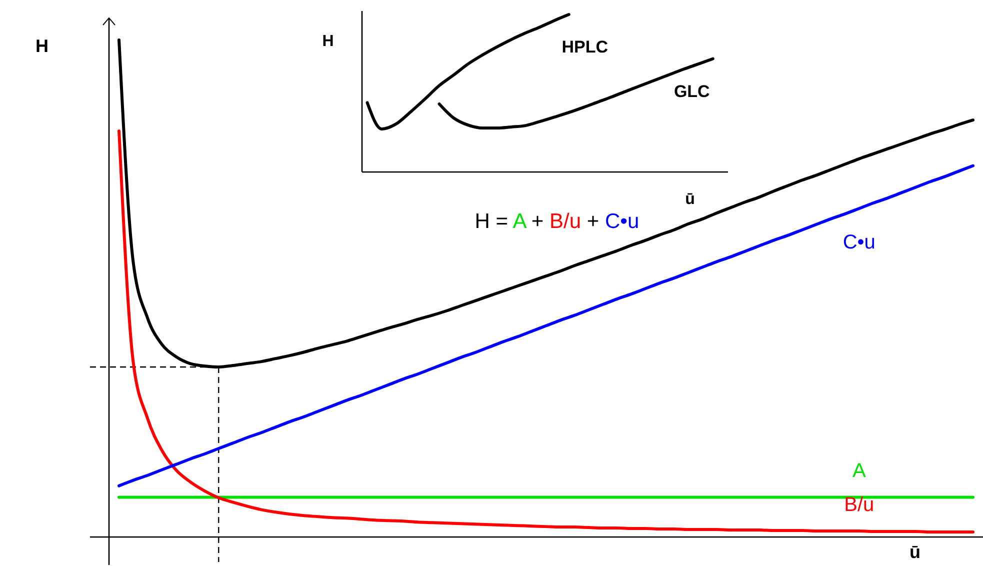 This screenshot has width=983, height=566. Describe the element at coordinates (859, 242) in the screenshot. I see `series-label: C•u` at that location.